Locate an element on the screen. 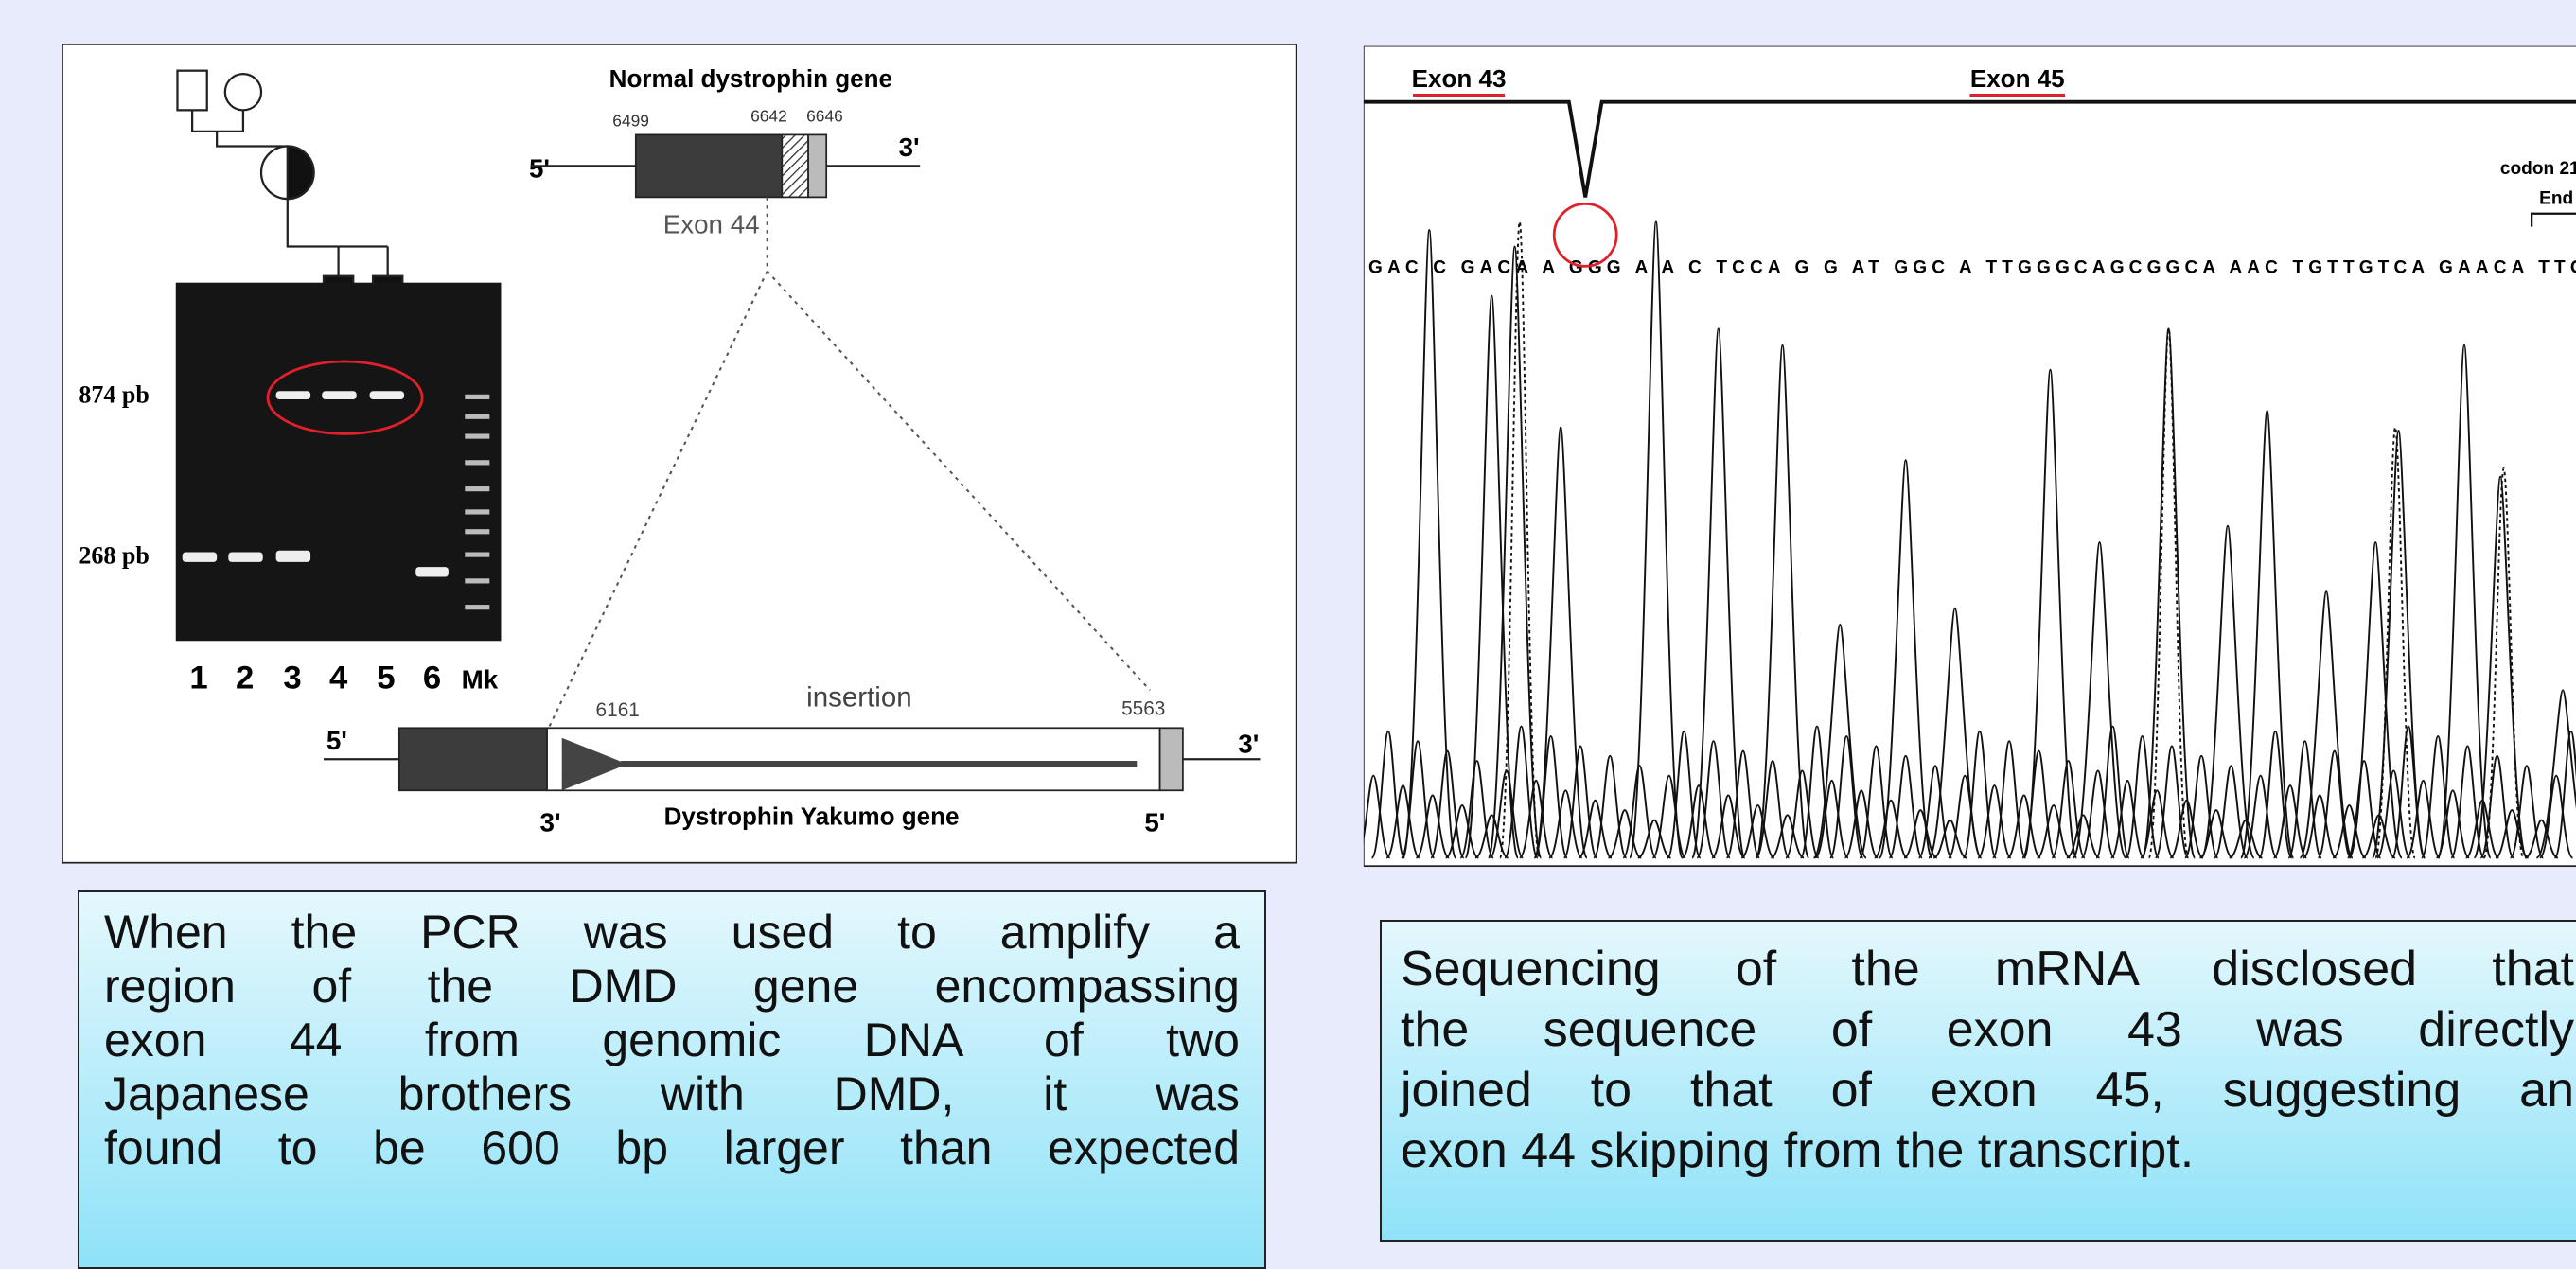 The width and height of the screenshot is (2576, 1269). caption-line: When the PCR was used to amplify a is located at coordinates (672, 933).